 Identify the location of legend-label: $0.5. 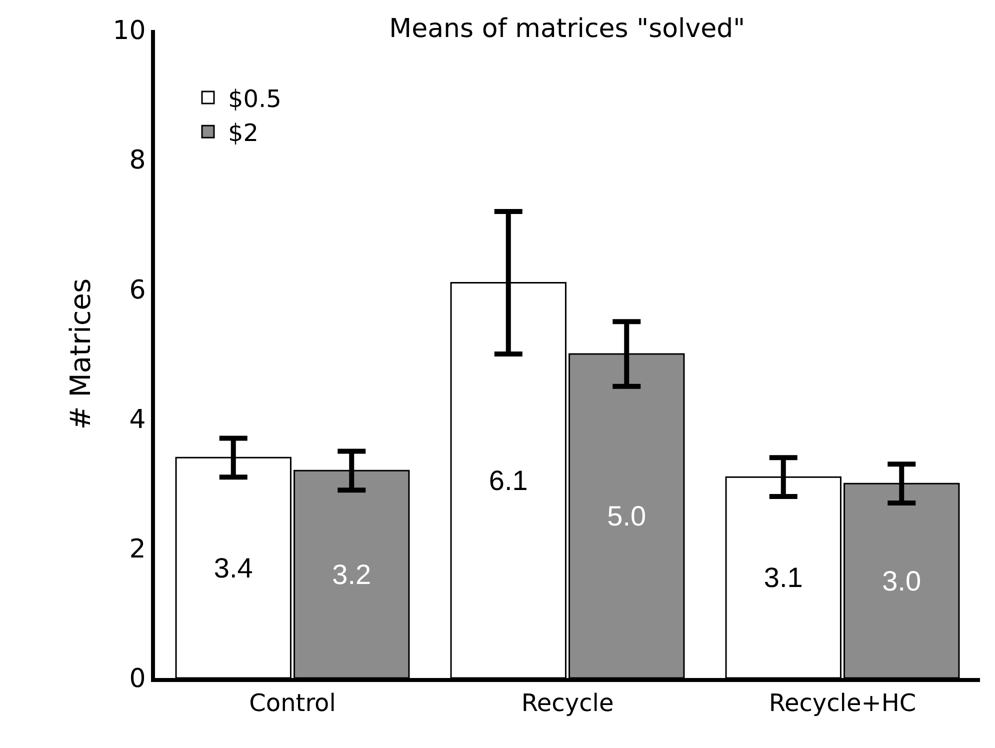
(255, 98).